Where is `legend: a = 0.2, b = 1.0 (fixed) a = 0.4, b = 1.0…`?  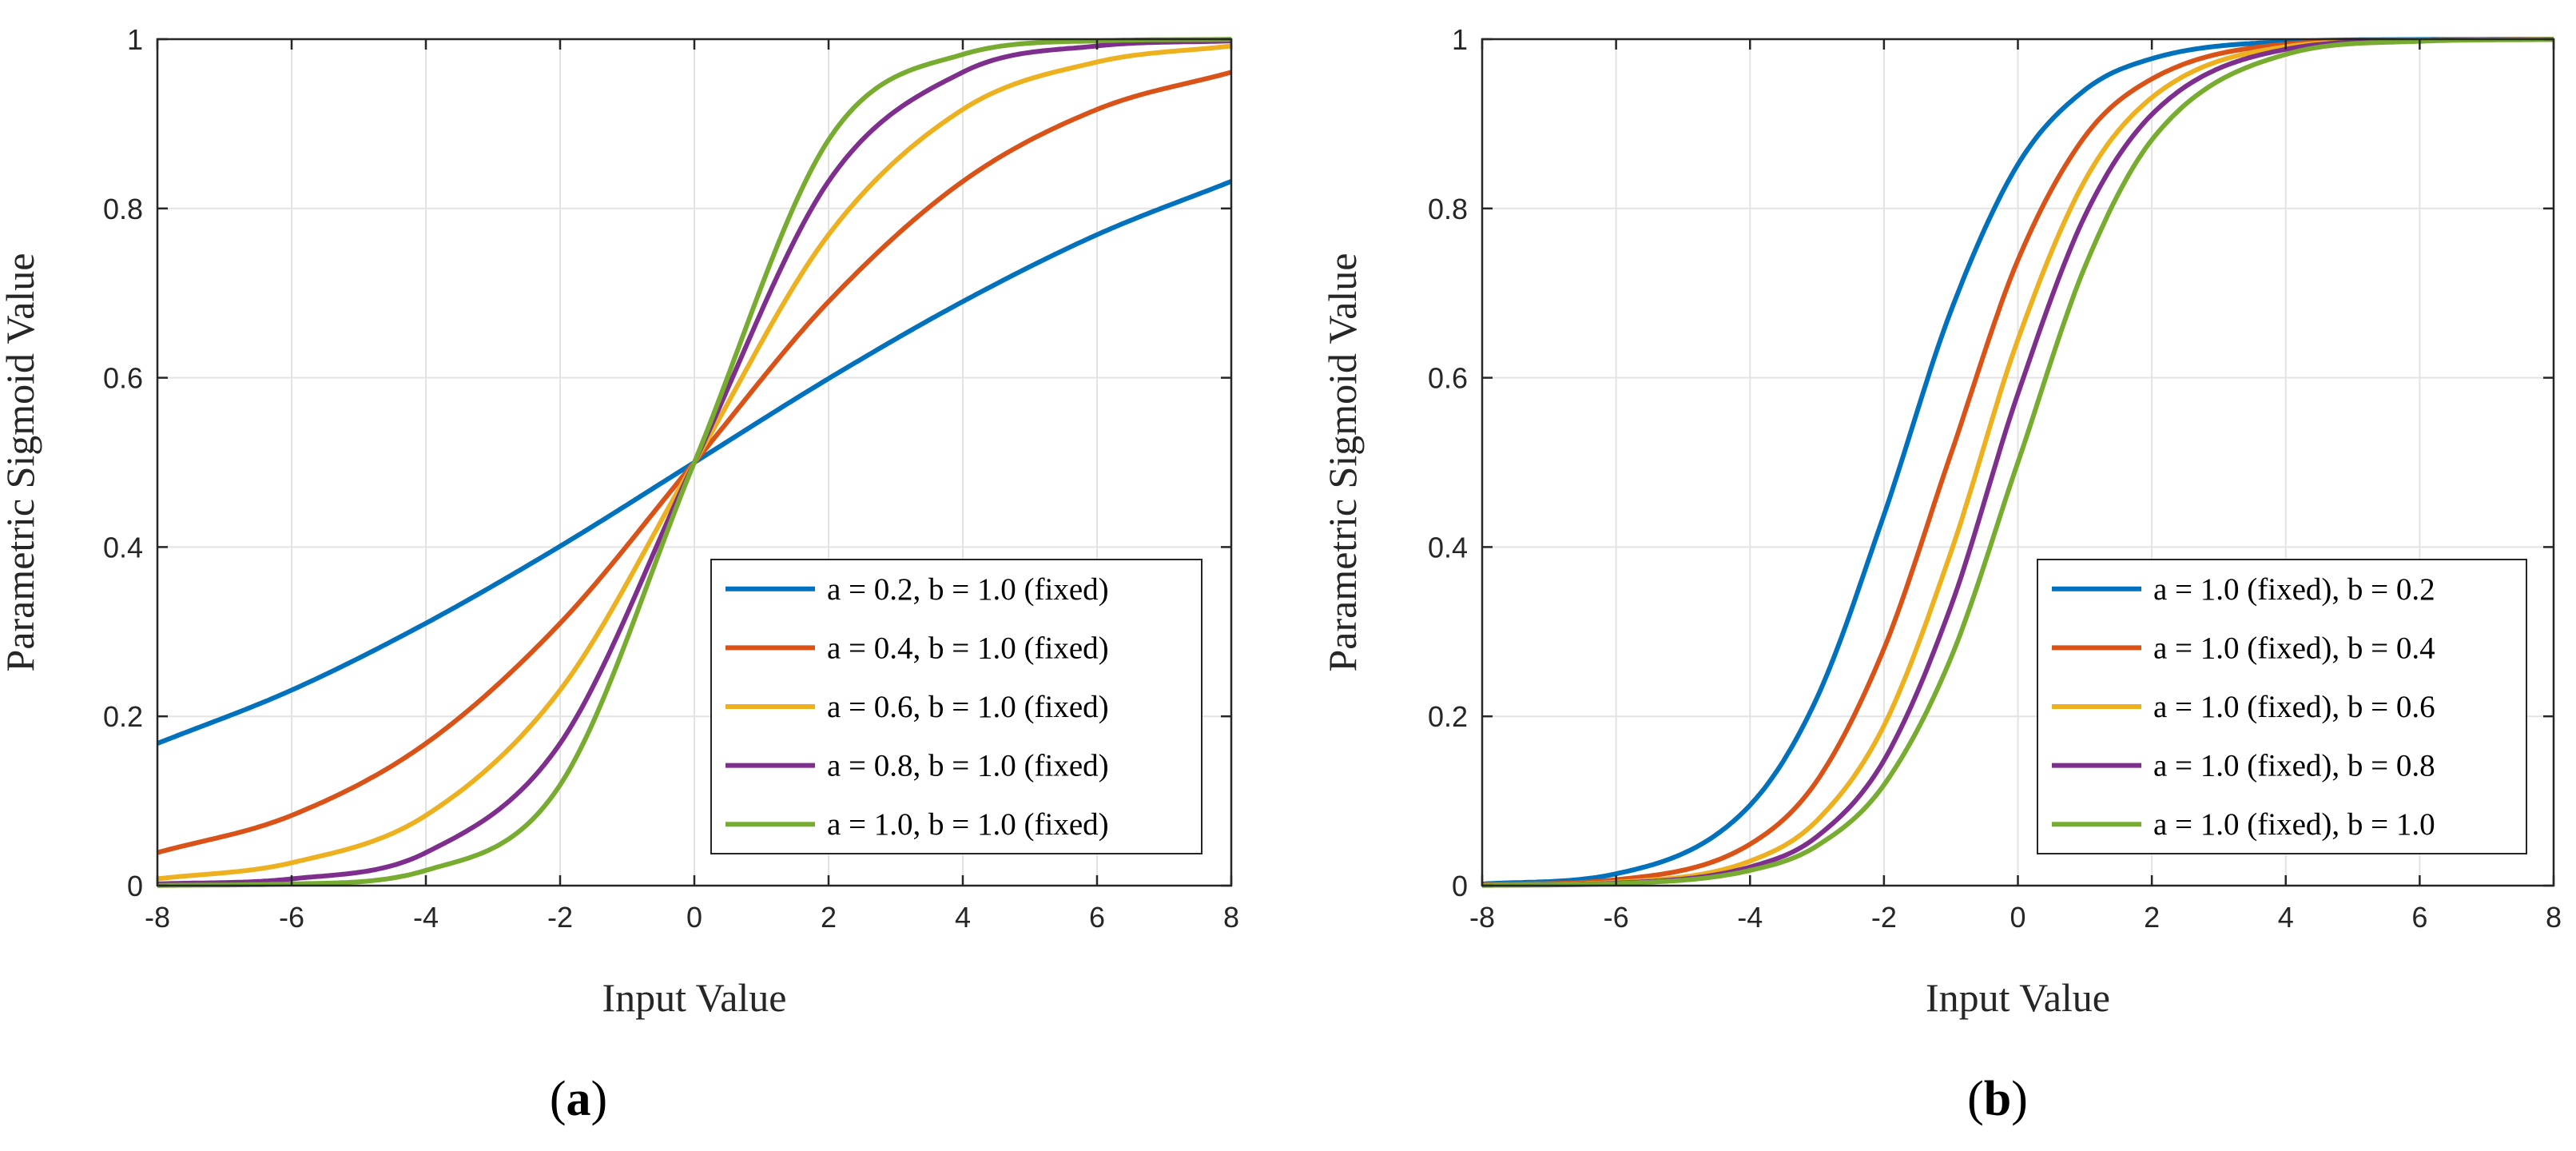
legend: a = 0.2, b = 1.0 (fixed) a = 0.4, b = 1.0… is located at coordinates (956, 706).